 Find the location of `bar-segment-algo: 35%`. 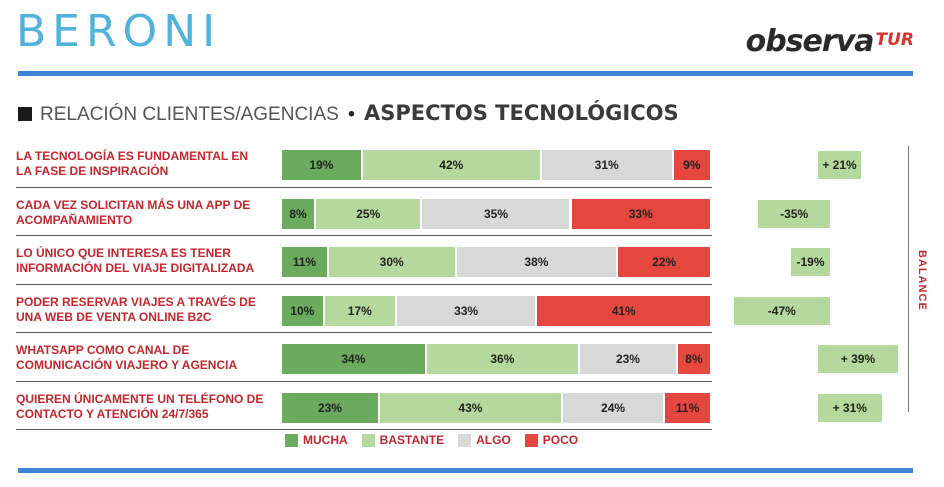

bar-segment-algo: 35% is located at coordinates (496, 213).